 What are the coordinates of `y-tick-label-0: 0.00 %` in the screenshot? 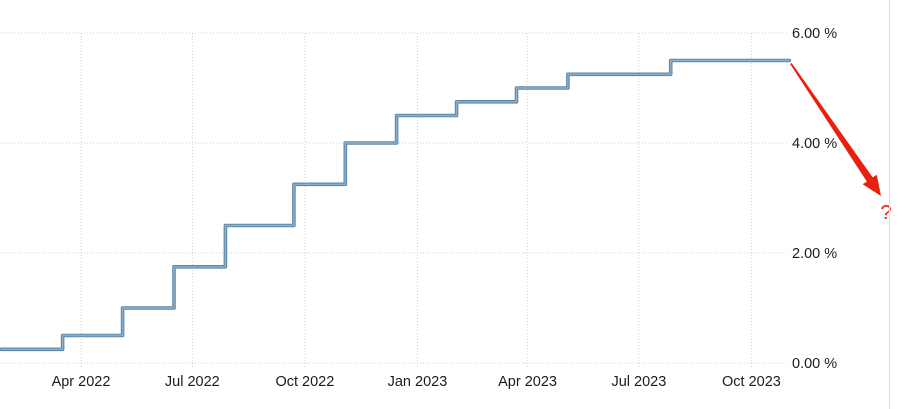 It's located at (814, 364).